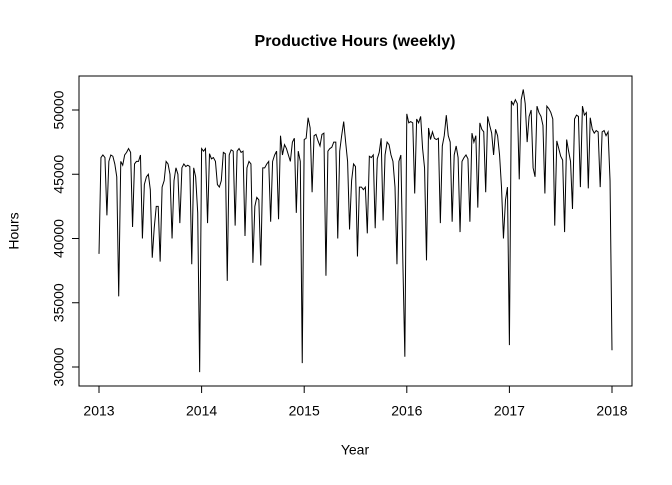 This screenshot has height=485, width=672. Describe the element at coordinates (59, 366) in the screenshot. I see `y-tick-label: 30000` at that location.